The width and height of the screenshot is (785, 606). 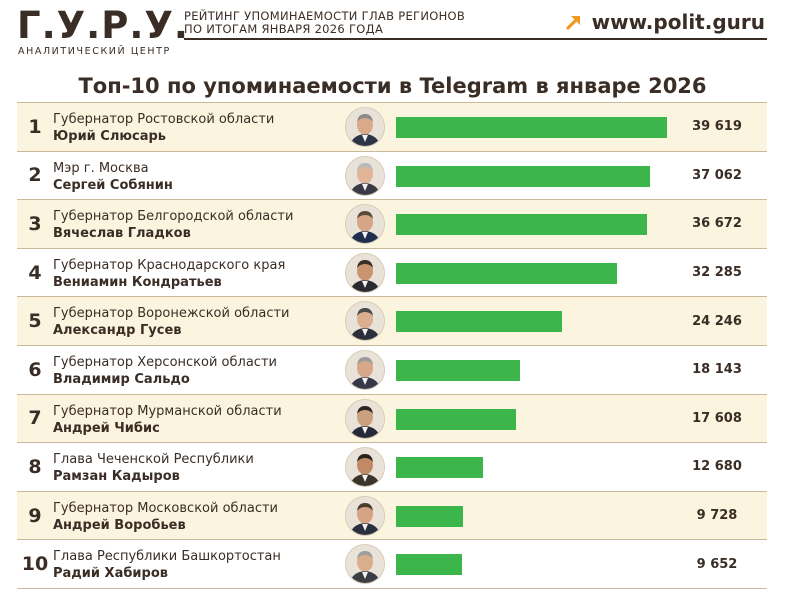 I want to click on rank-label: 3, so click(x=35, y=223).